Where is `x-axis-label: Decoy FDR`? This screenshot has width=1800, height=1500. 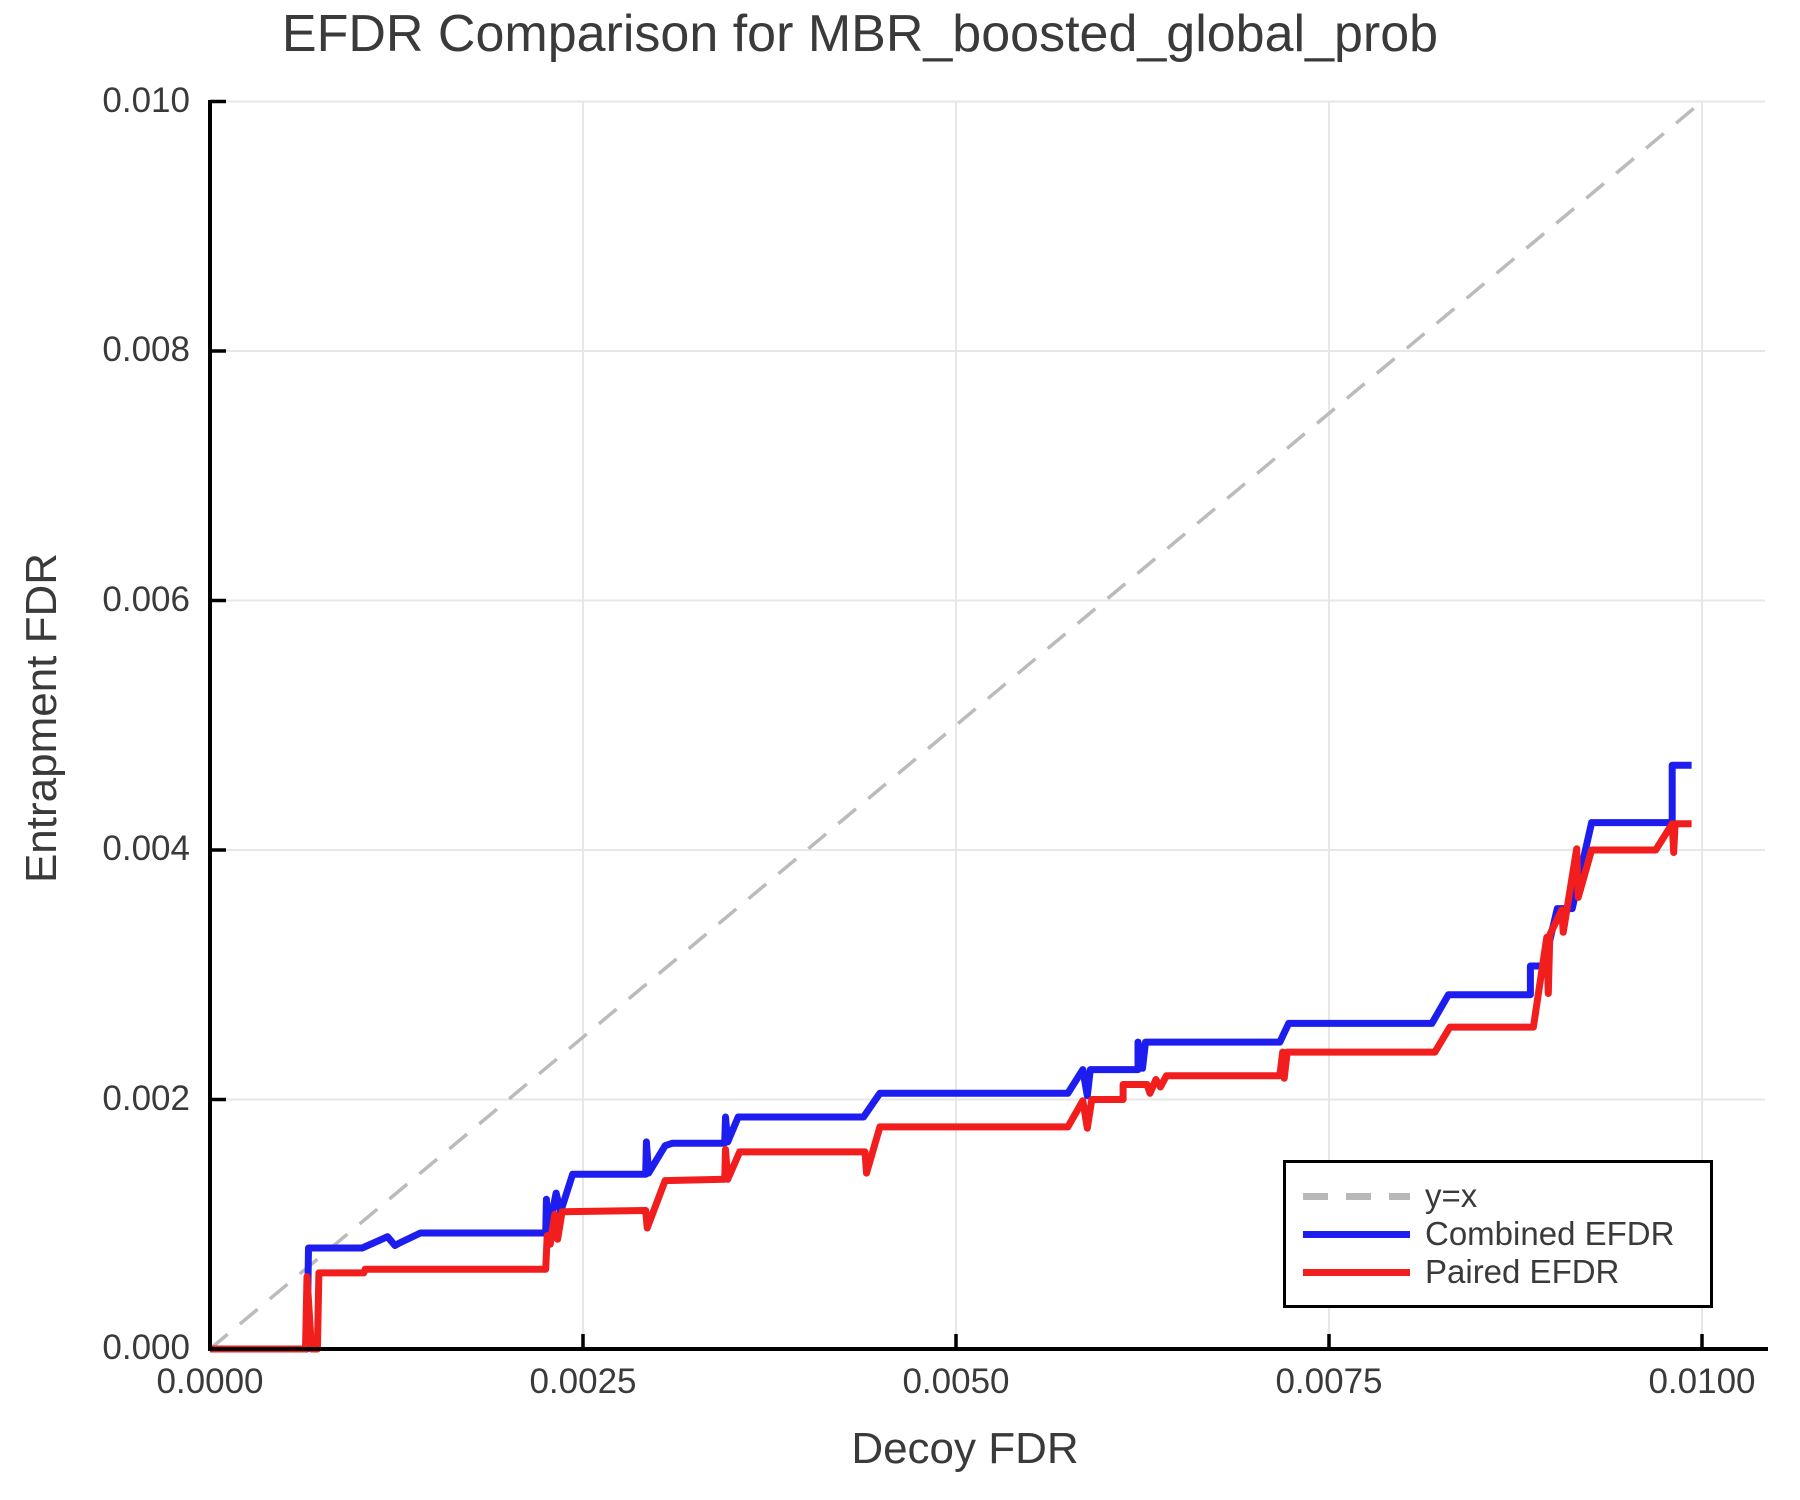 x-axis-label: Decoy FDR is located at coordinates (965, 1448).